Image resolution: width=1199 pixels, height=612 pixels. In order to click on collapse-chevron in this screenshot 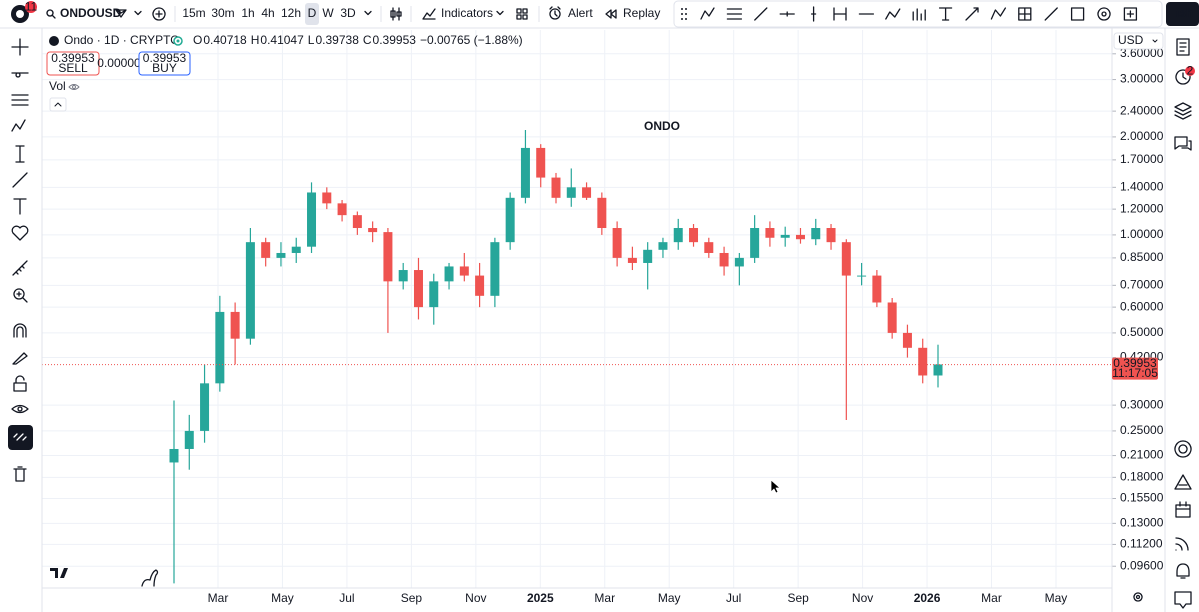, I will do `click(58, 104)`.